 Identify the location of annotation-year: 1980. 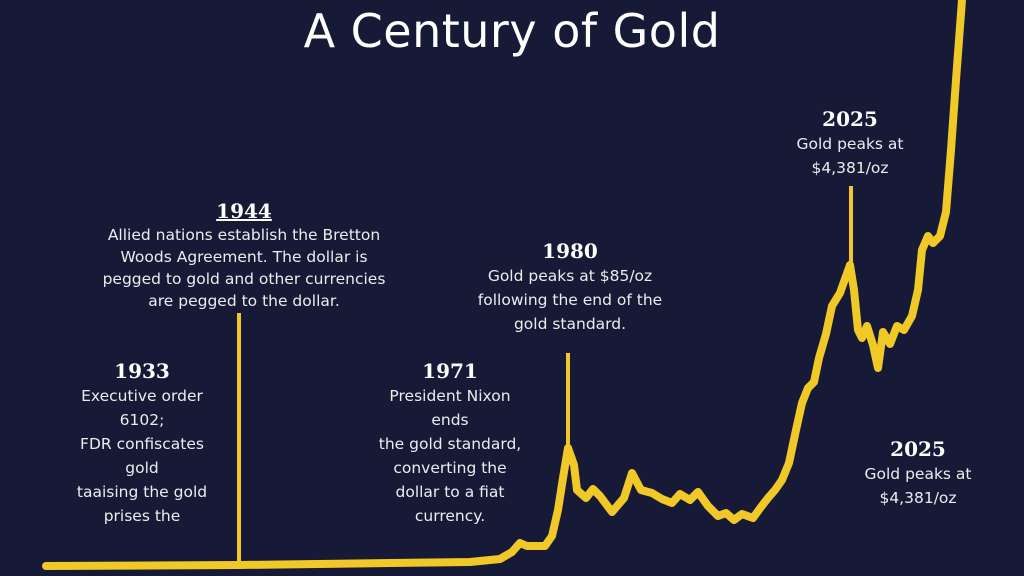
(570, 251).